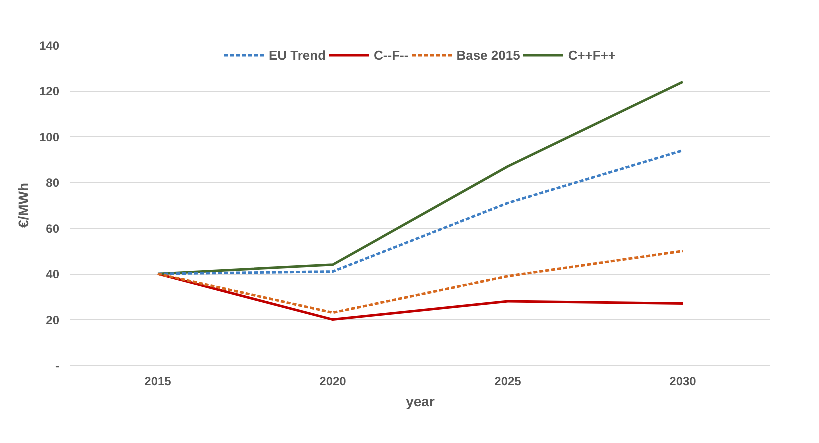 The height and width of the screenshot is (443, 819). Describe the element at coordinates (53, 229) in the screenshot. I see `y-tick-label: 60` at that location.